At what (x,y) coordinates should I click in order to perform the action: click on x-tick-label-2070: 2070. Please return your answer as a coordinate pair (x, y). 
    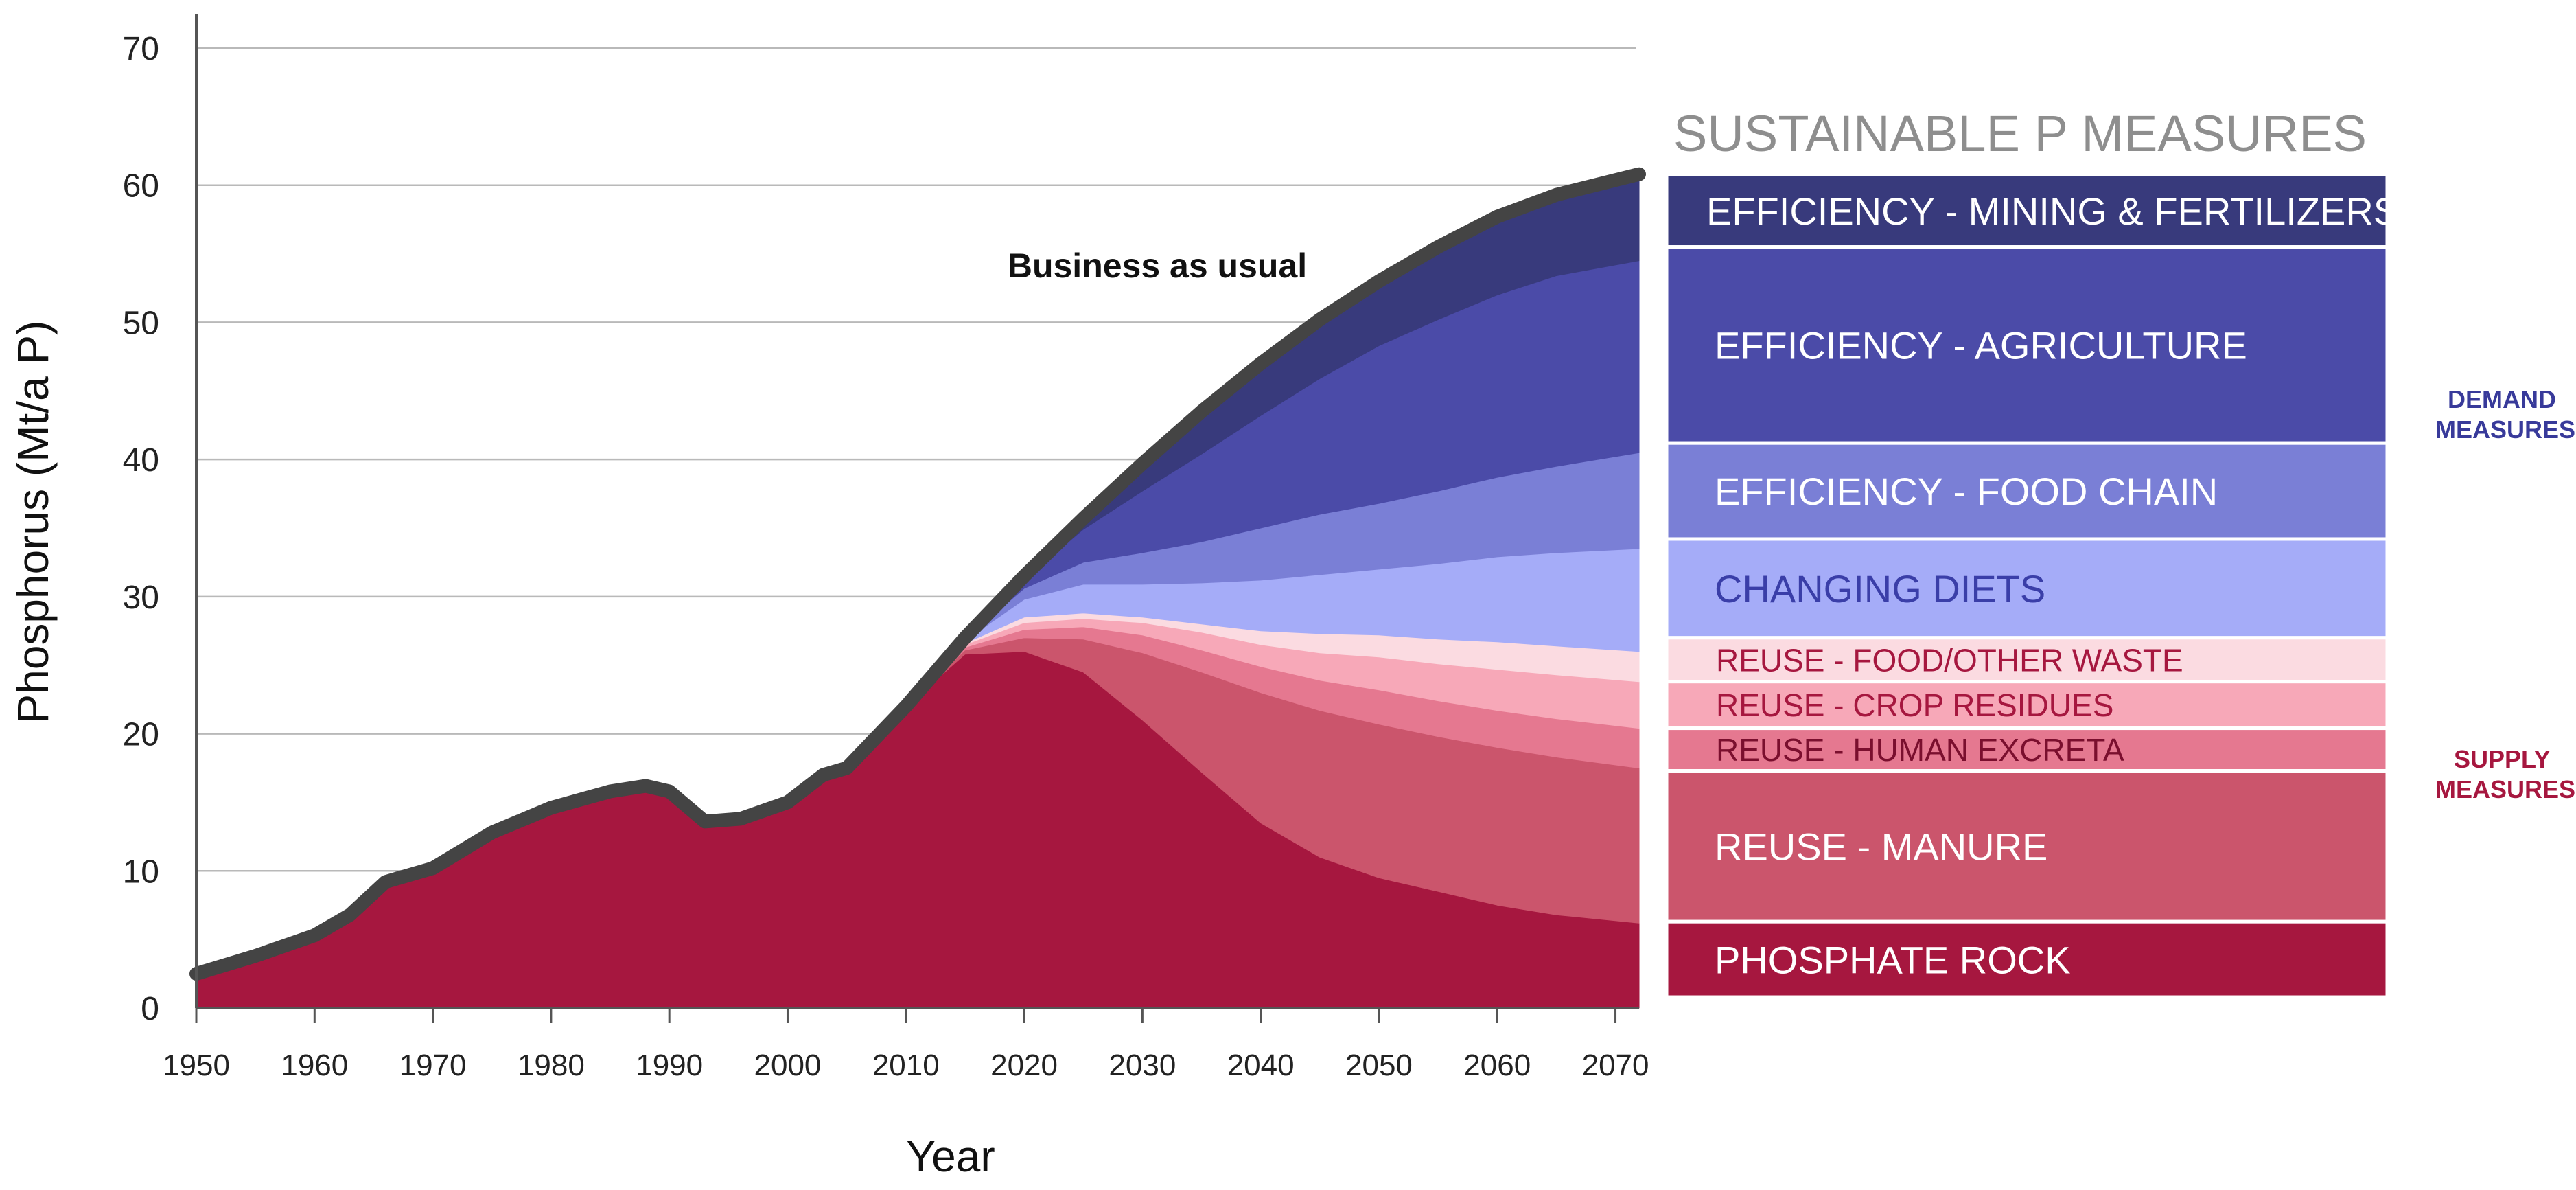
    Looking at the image, I should click on (1615, 1065).